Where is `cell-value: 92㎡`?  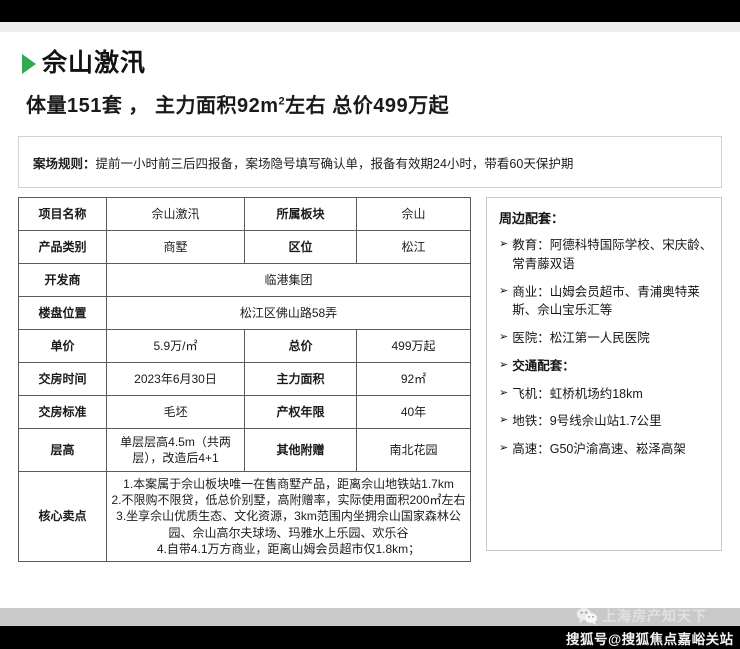 cell-value: 92㎡ is located at coordinates (413, 379).